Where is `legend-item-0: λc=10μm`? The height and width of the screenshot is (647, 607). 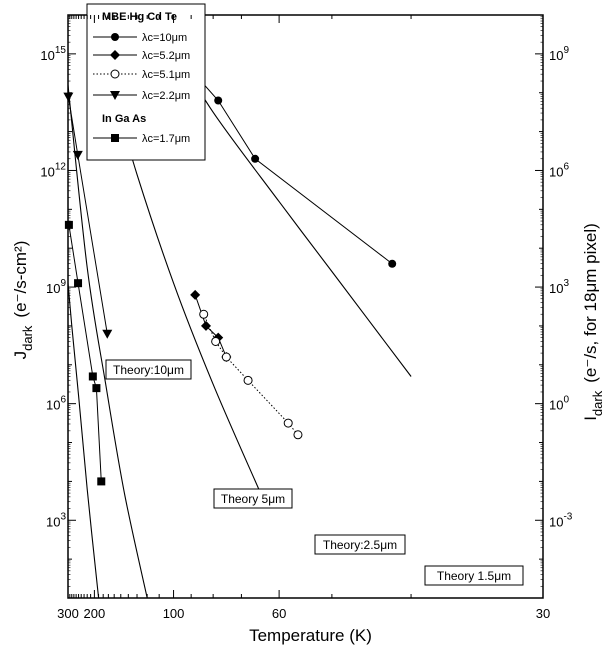
legend-item-0: λc=10μm is located at coordinates (140, 38).